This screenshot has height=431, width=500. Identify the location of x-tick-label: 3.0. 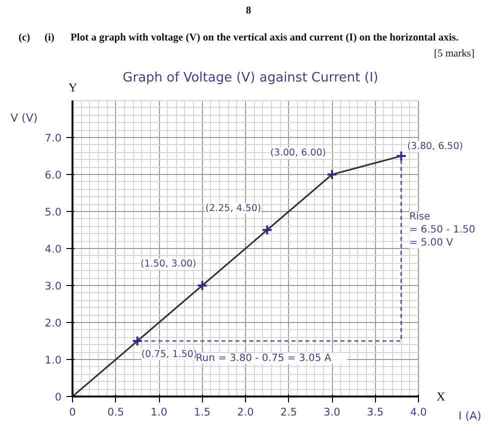
(332, 412).